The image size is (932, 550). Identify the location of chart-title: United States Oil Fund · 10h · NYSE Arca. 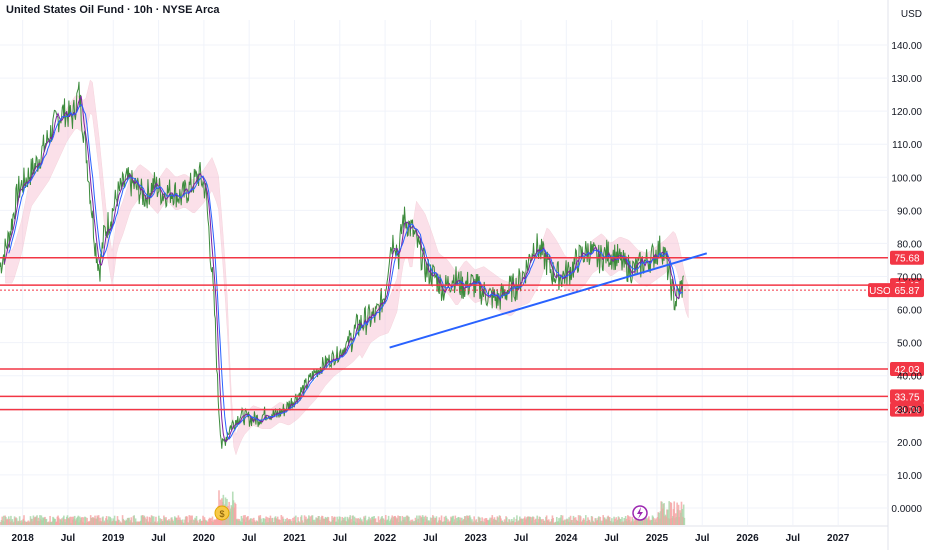
(113, 10).